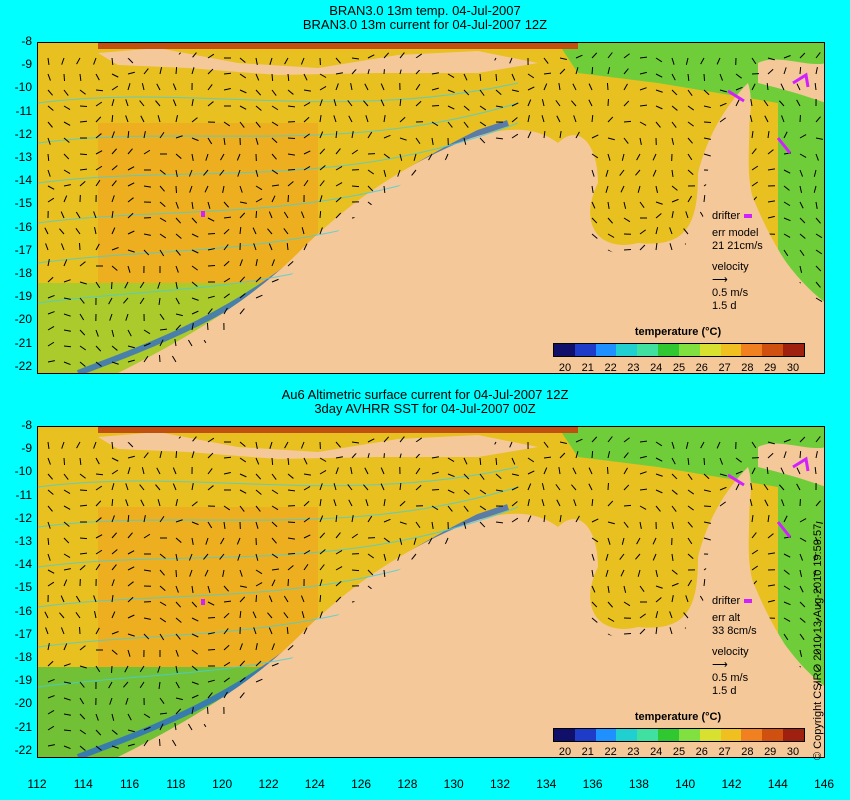 The height and width of the screenshot is (800, 850). I want to click on bottom-title-line2: 3day AVHRR SST for 04-Jul-2007 00Z, so click(425, 408).